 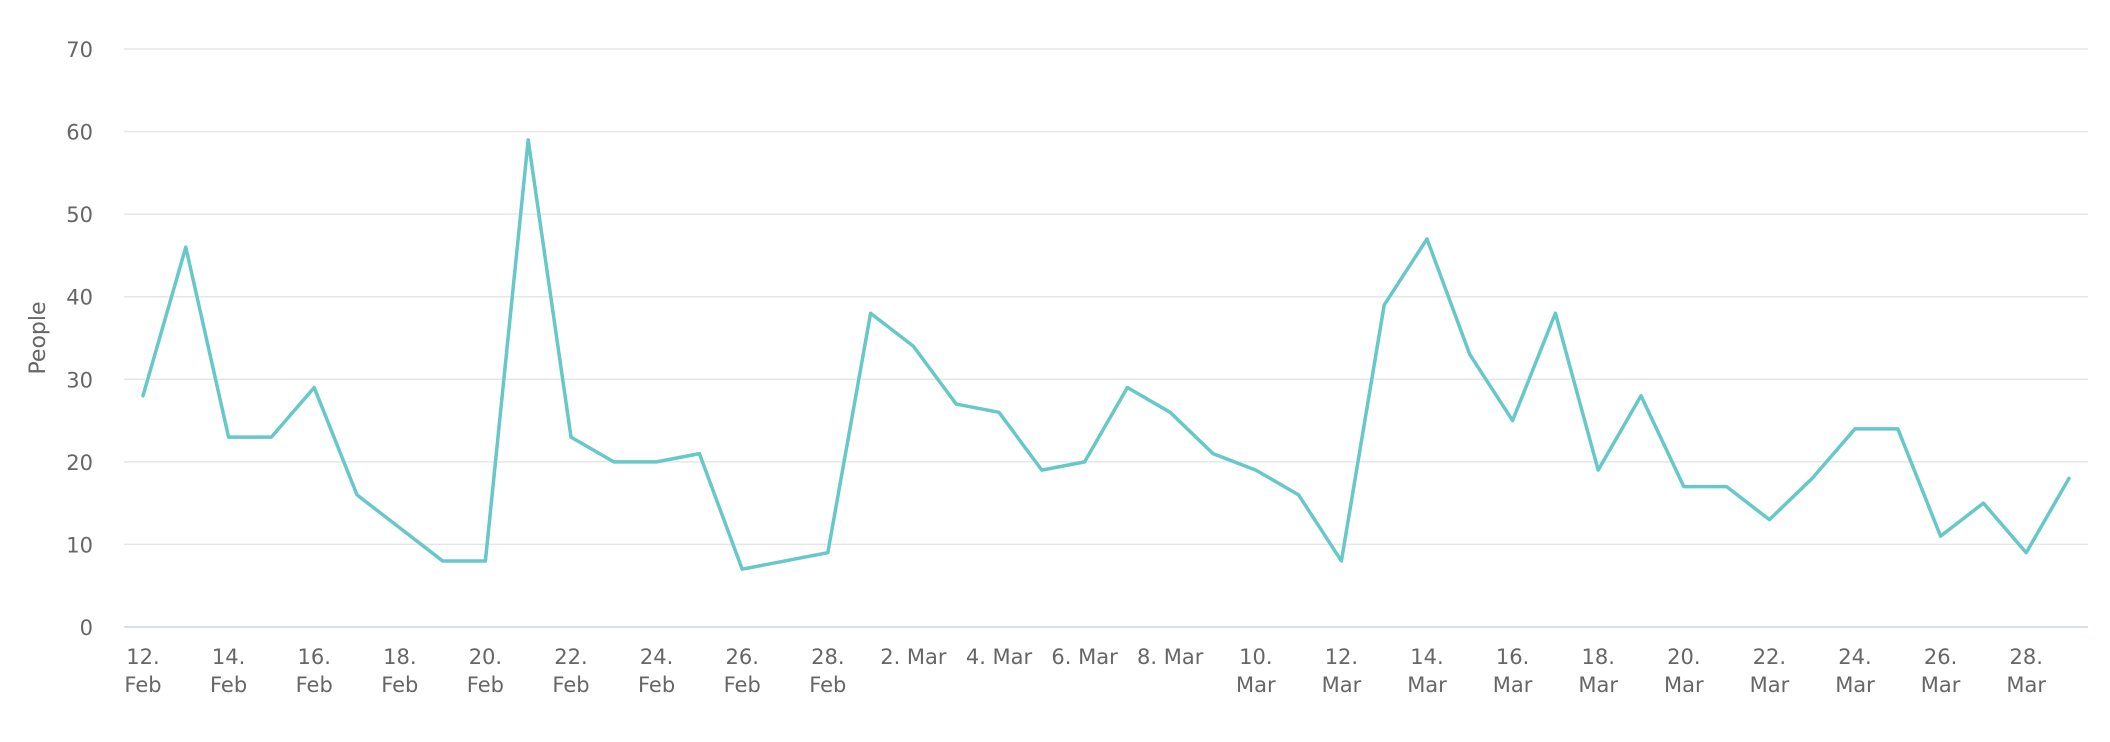 What do you see at coordinates (79, 545) in the screenshot?
I see `y-tick-label: 10` at bounding box center [79, 545].